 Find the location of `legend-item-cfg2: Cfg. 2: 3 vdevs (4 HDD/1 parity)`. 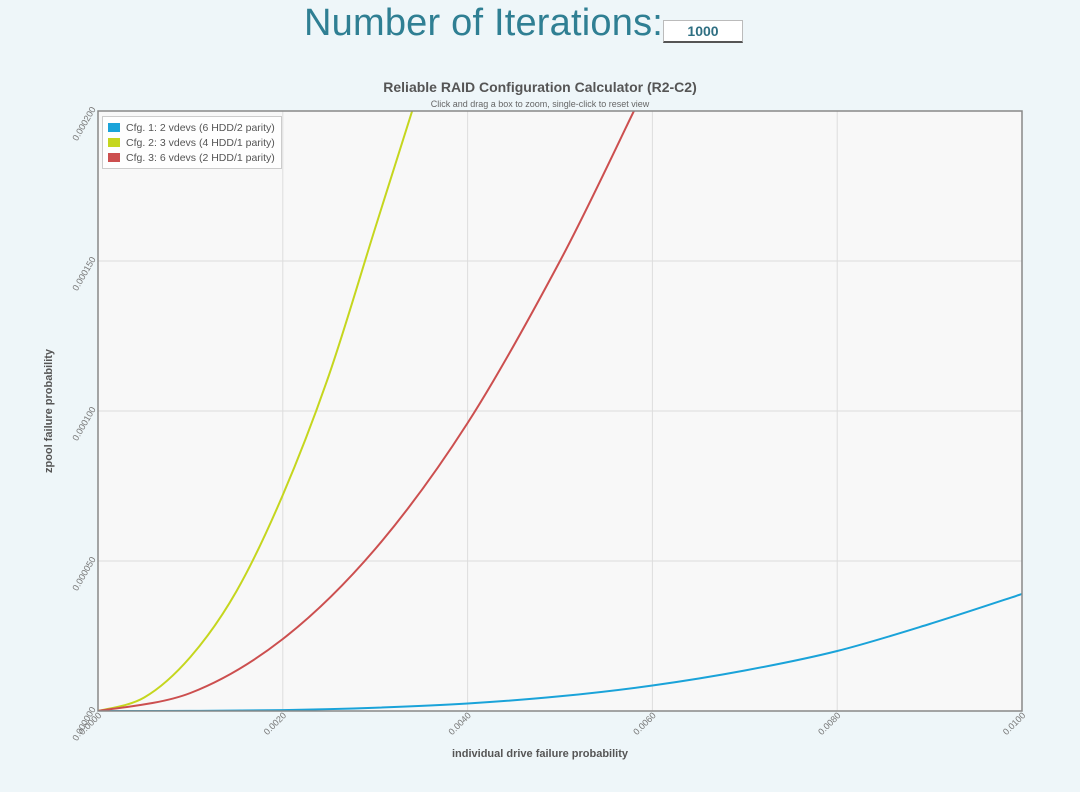

legend-item-cfg2: Cfg. 2: 3 vdevs (4 HDD/1 parity) is located at coordinates (191, 142).